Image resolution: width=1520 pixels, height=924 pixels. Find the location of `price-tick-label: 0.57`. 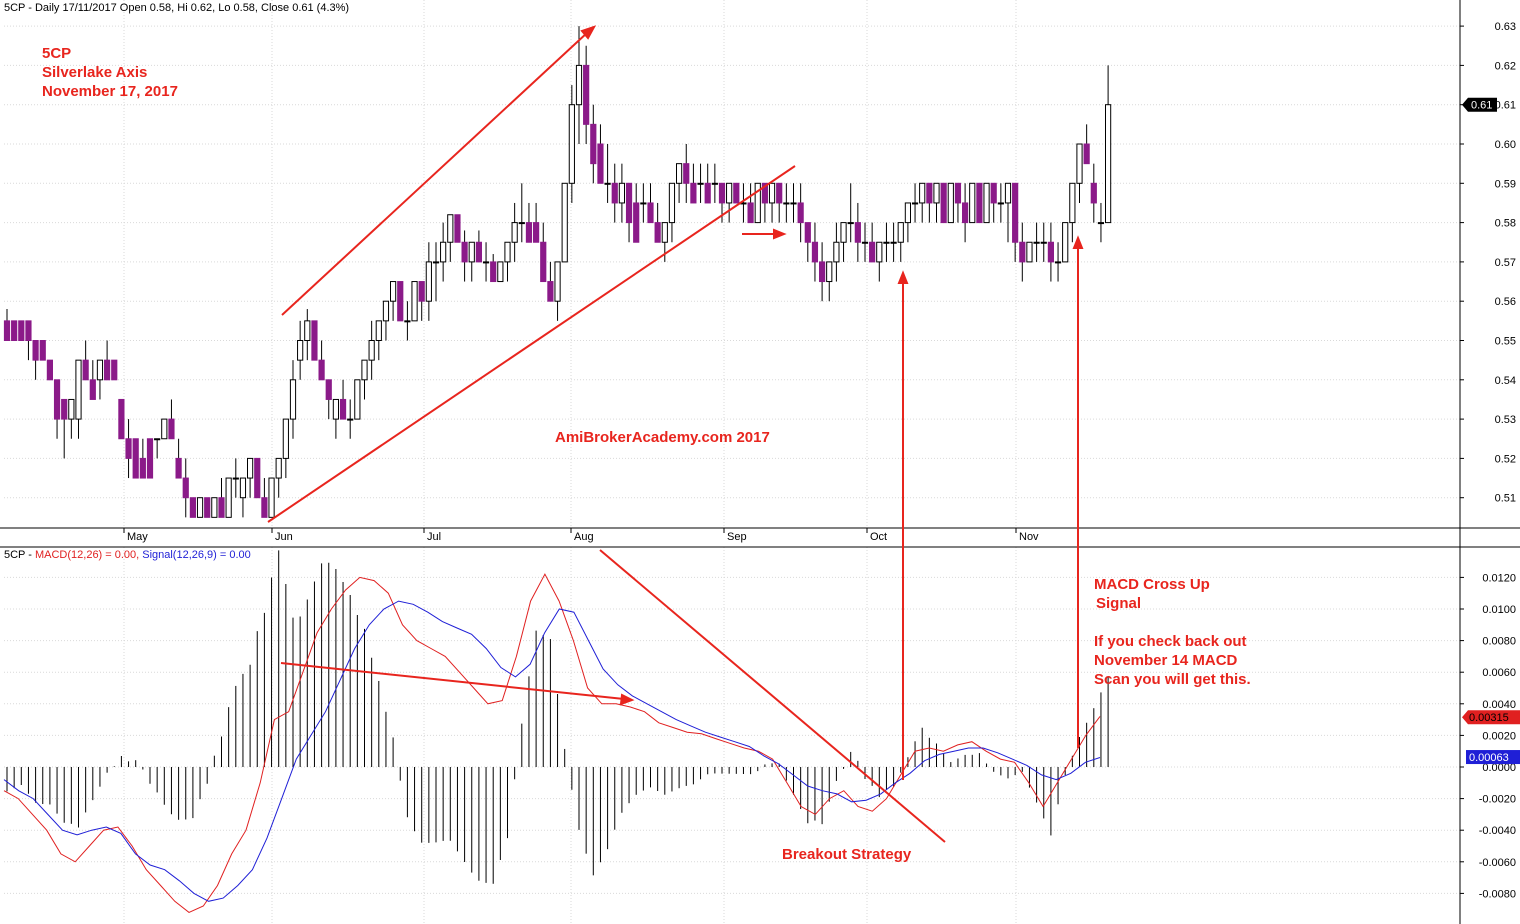

price-tick-label: 0.57 is located at coordinates (1505, 263).